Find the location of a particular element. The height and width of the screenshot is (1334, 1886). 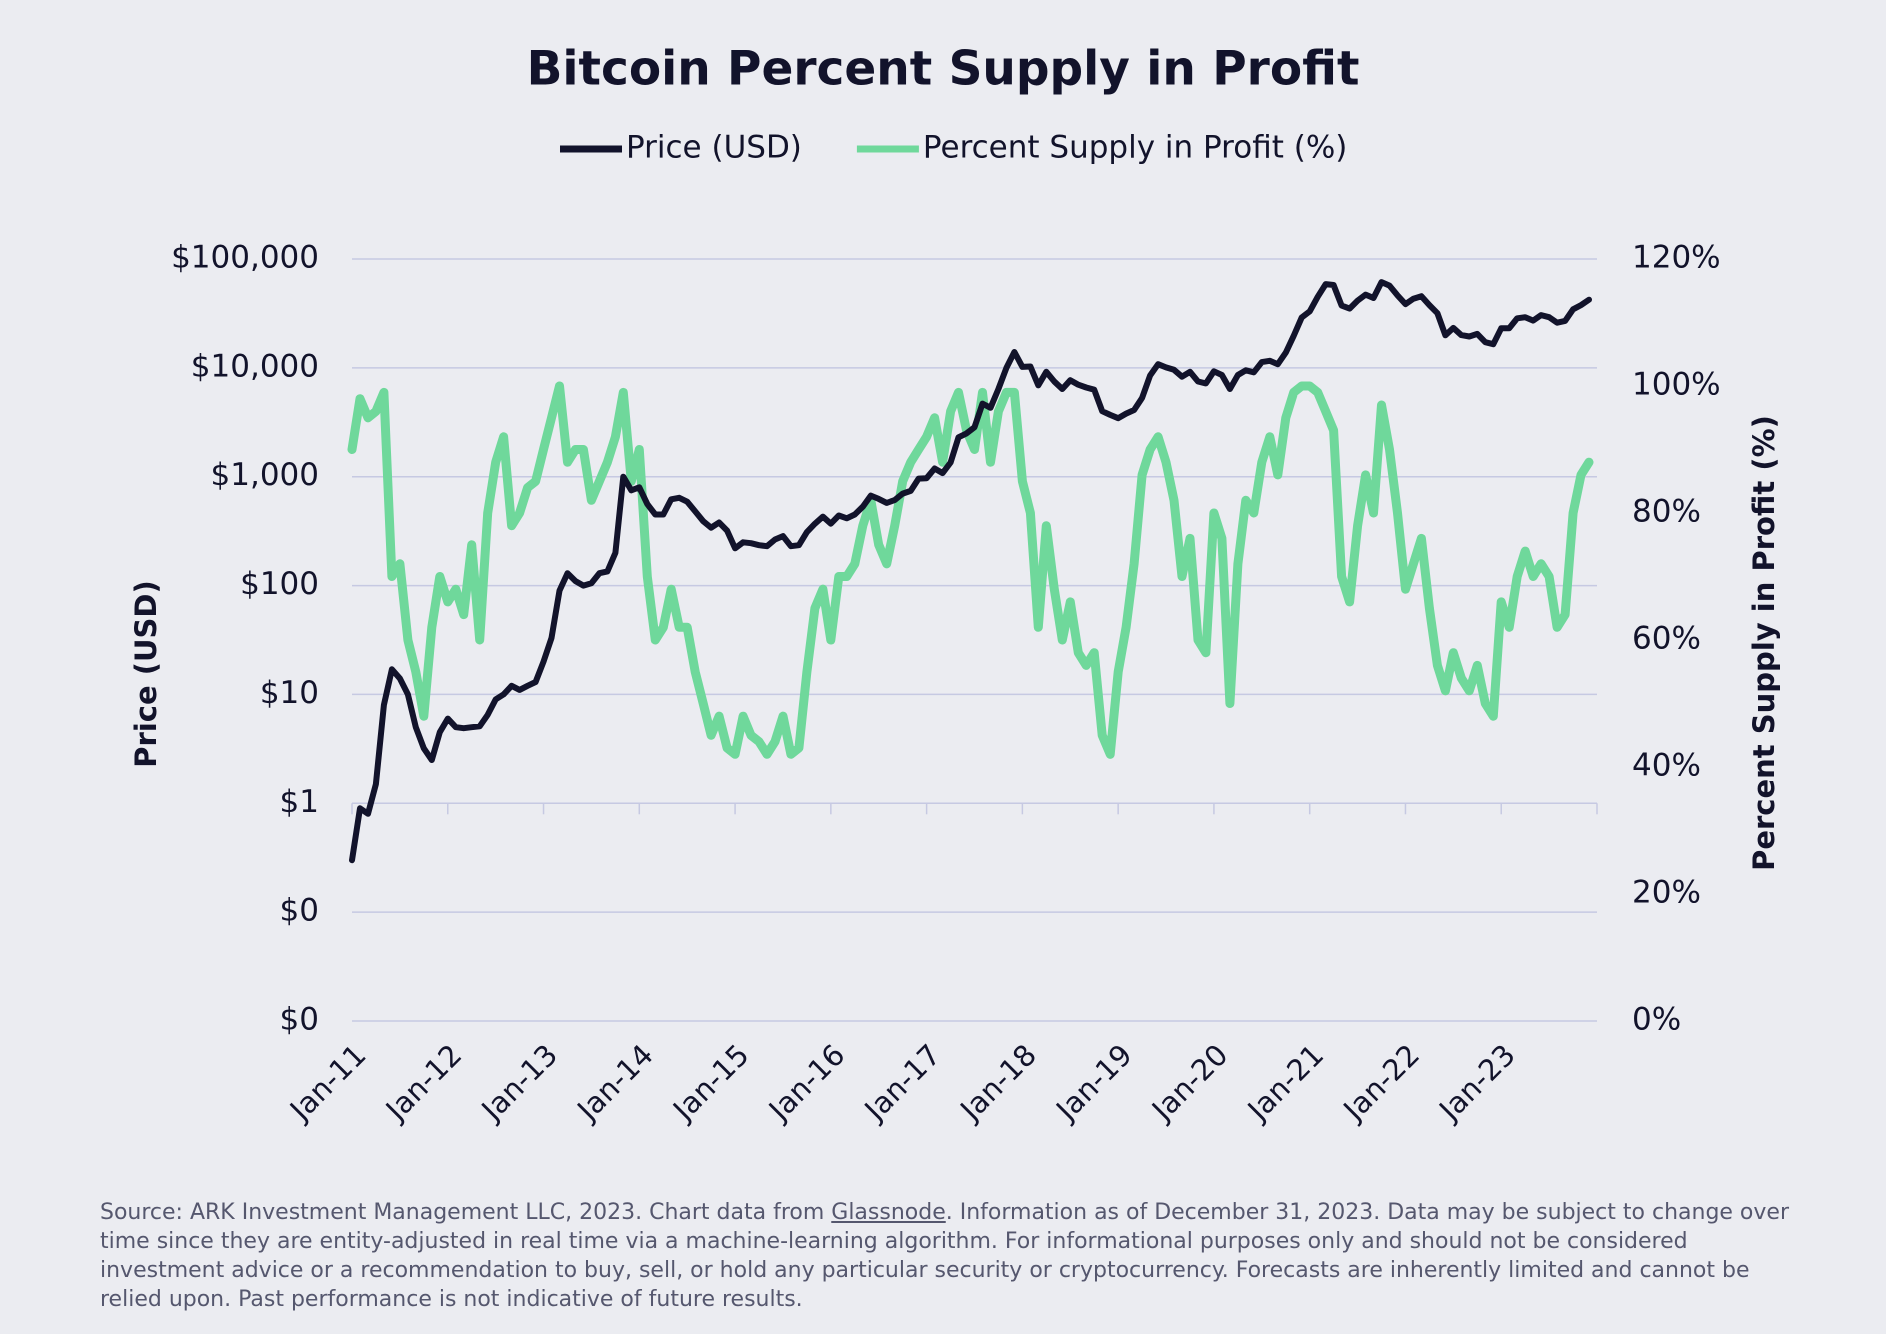

legend-label: Percent Supply in Profit (%) is located at coordinates (1135, 148).